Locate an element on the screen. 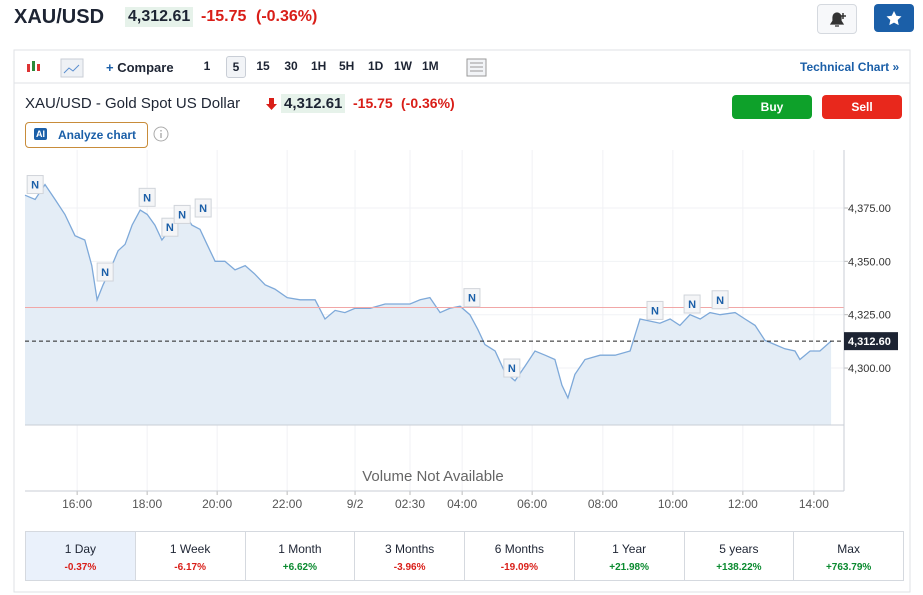 The image size is (923, 595). watchlist-button is located at coordinates (894, 18).